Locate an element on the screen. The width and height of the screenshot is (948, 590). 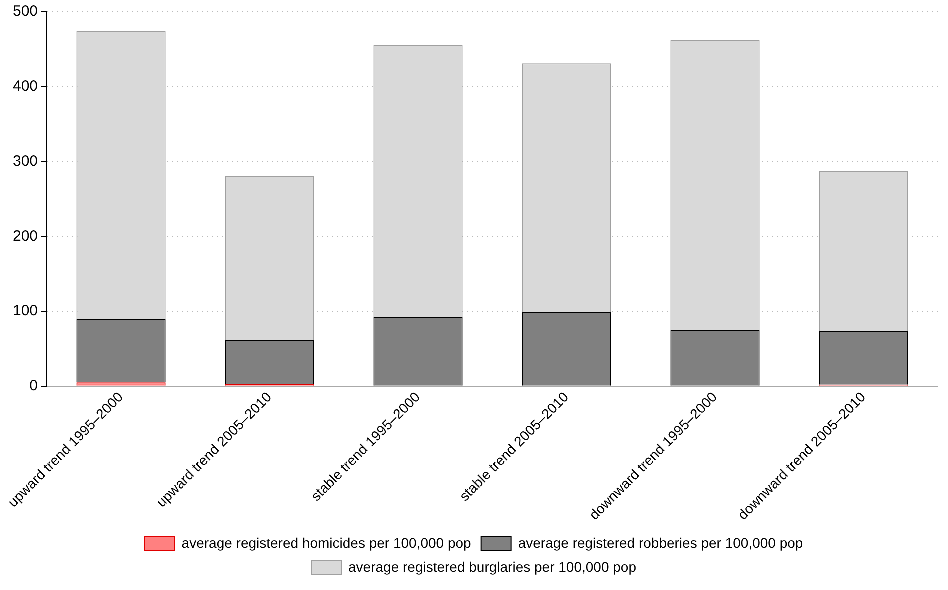
y-tick-label: 300 is located at coordinates (25, 161).